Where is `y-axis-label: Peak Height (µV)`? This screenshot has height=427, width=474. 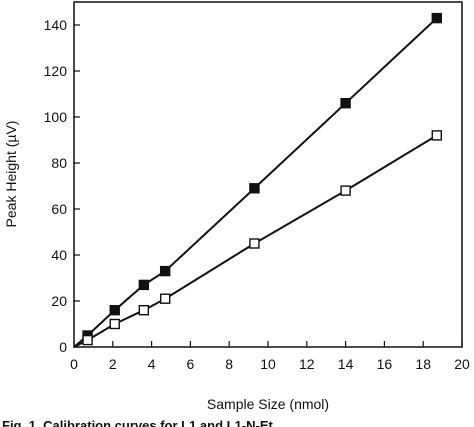
y-axis-label: Peak Height (µV) is located at coordinates (11, 174).